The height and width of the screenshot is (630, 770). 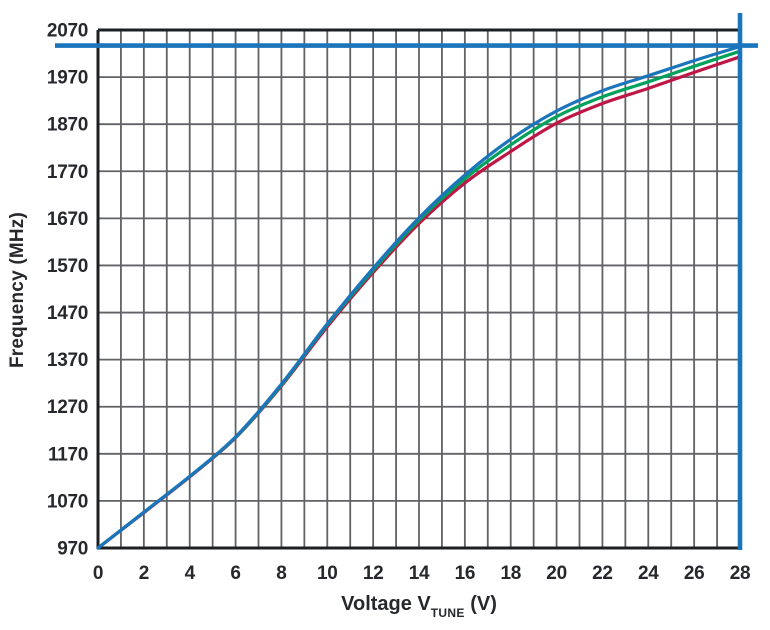 I want to click on y-tick-label: 1270, so click(x=67, y=407).